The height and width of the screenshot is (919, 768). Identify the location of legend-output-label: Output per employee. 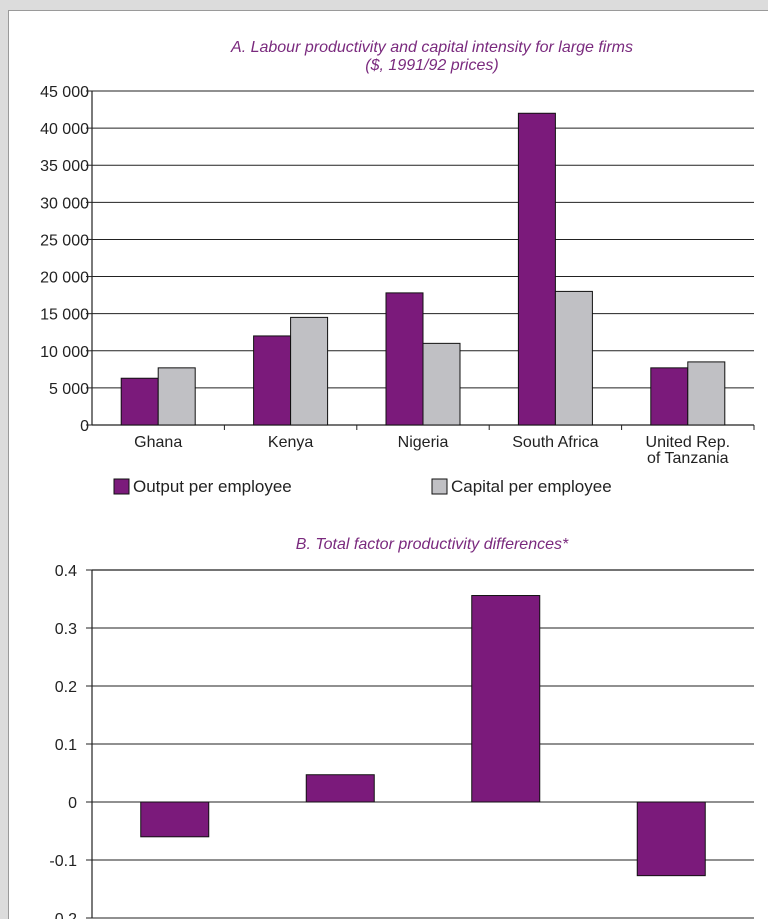
(212, 486).